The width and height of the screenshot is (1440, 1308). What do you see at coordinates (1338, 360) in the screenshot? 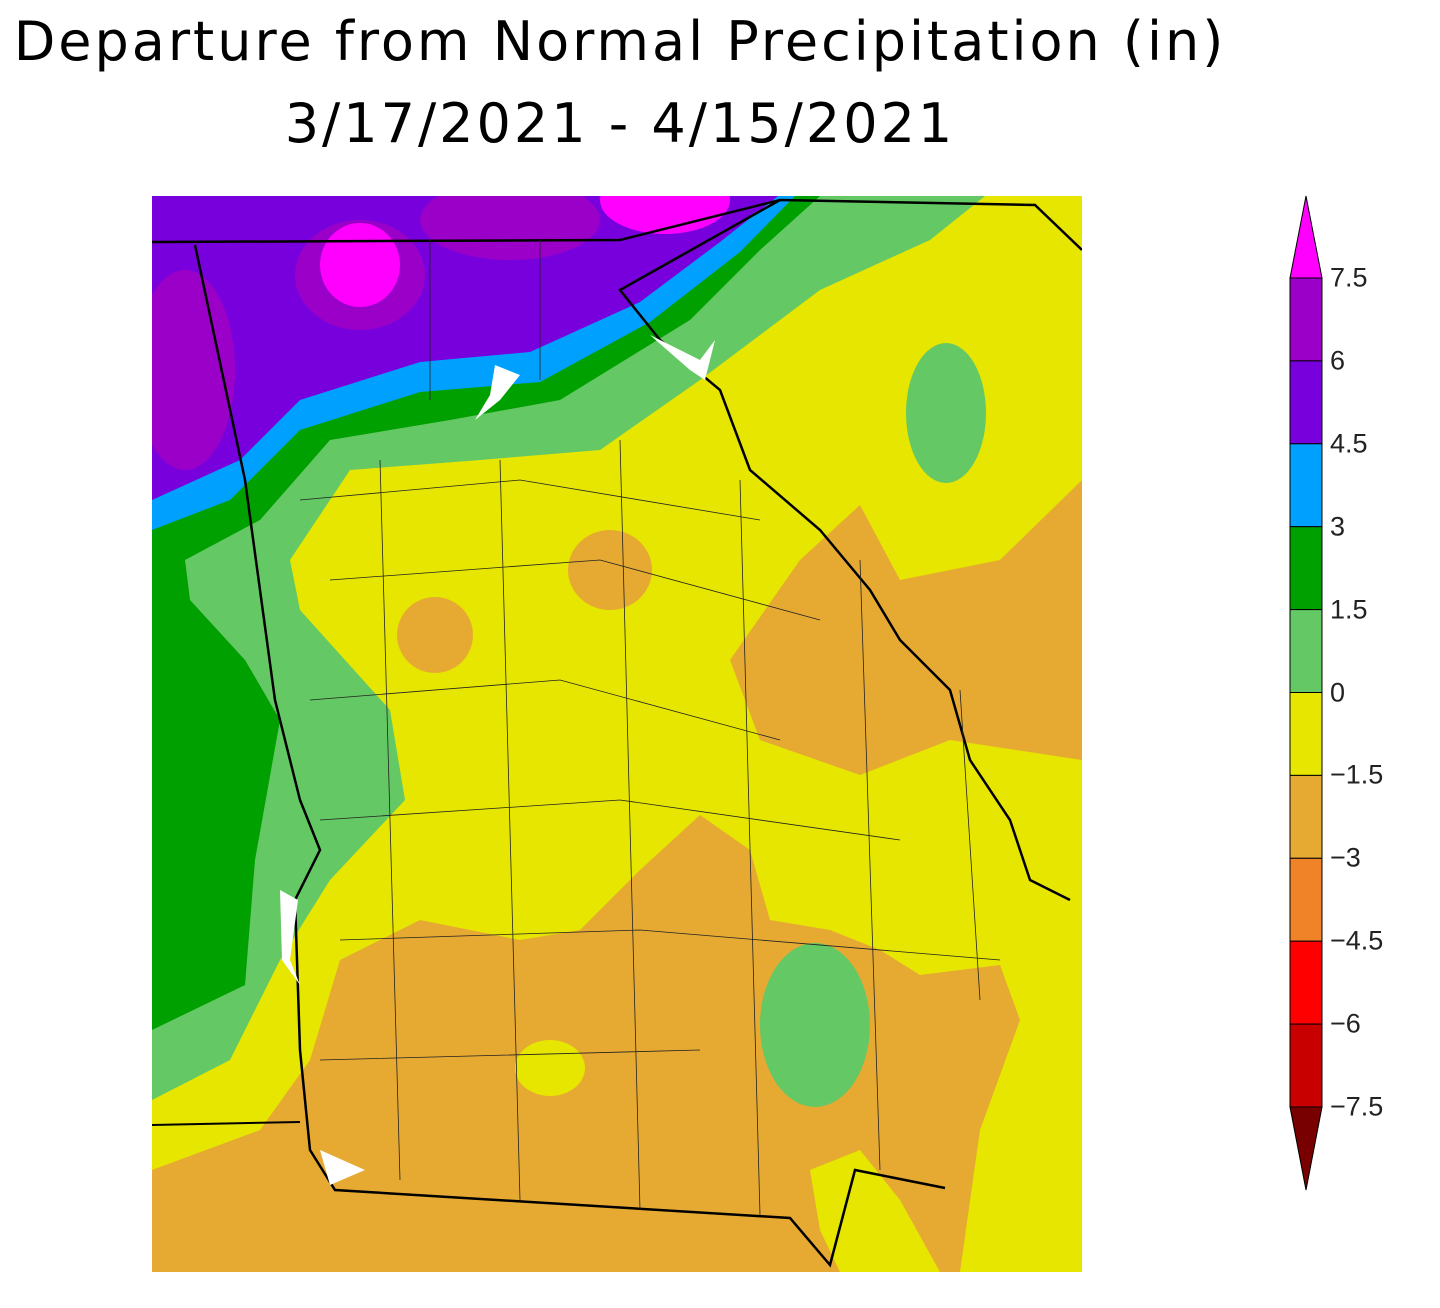
I see `legend-label: 6` at bounding box center [1338, 360].